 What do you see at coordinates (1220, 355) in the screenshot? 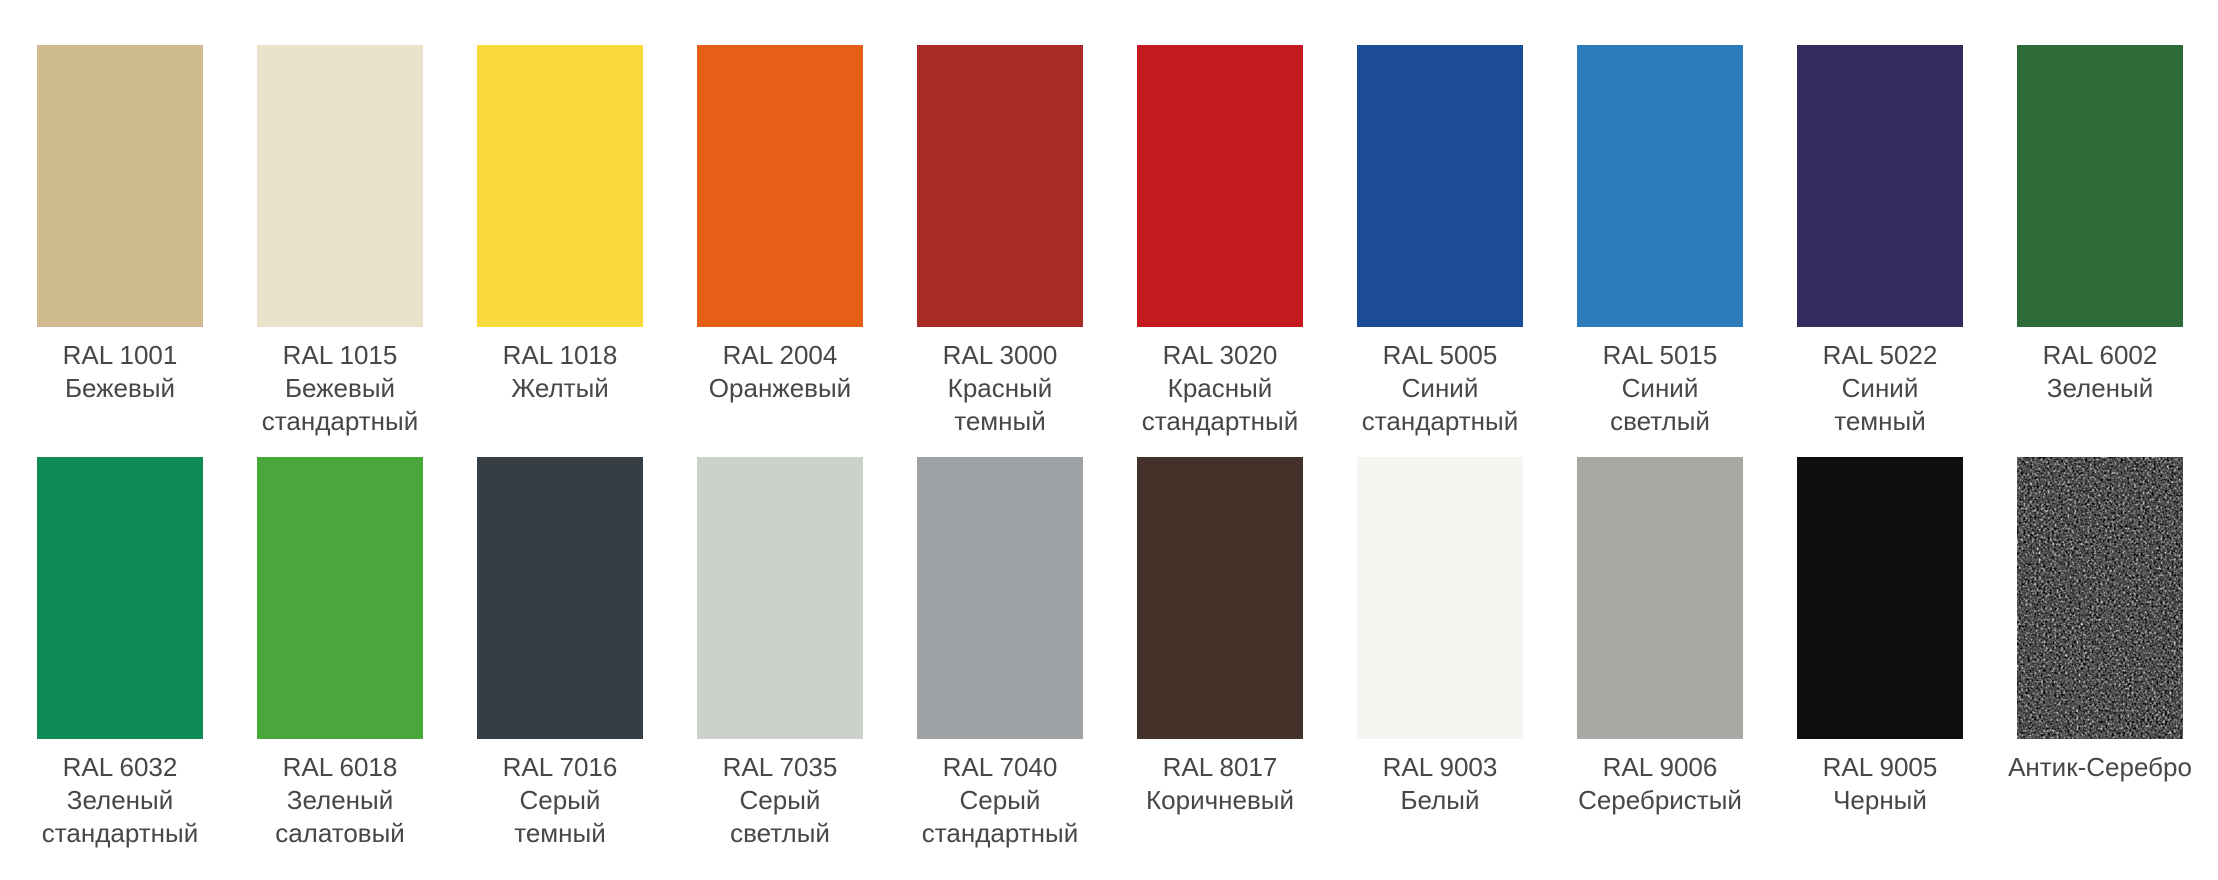
I see `color-code: RAL 3020` at bounding box center [1220, 355].